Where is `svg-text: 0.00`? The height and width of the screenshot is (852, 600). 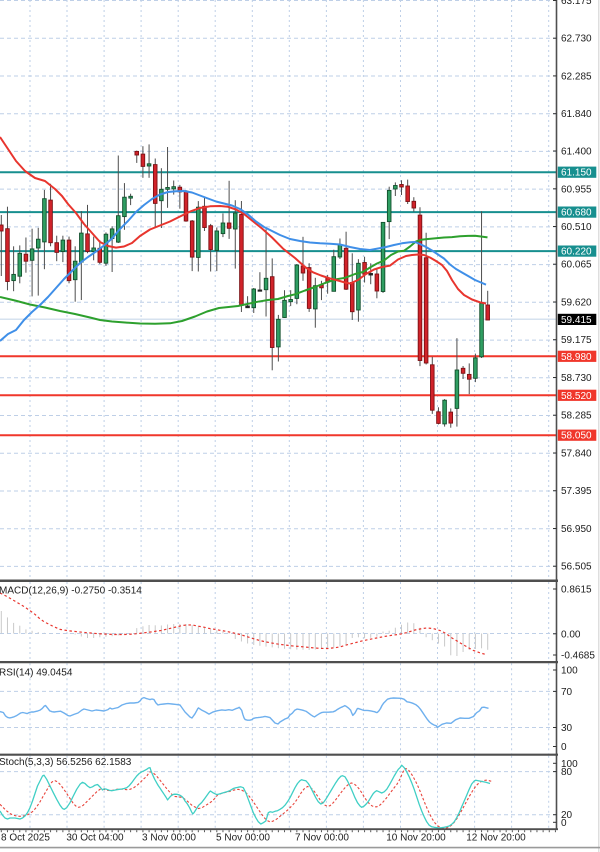 svg-text: 0.00 is located at coordinates (571, 634).